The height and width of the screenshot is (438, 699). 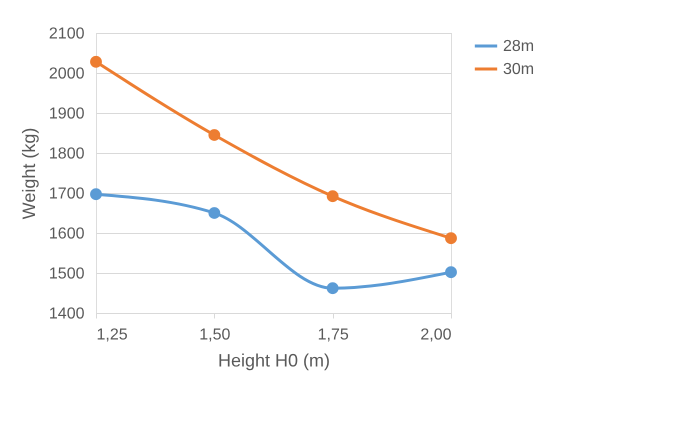 I want to click on y-tick-label: 2000, so click(x=66, y=74).